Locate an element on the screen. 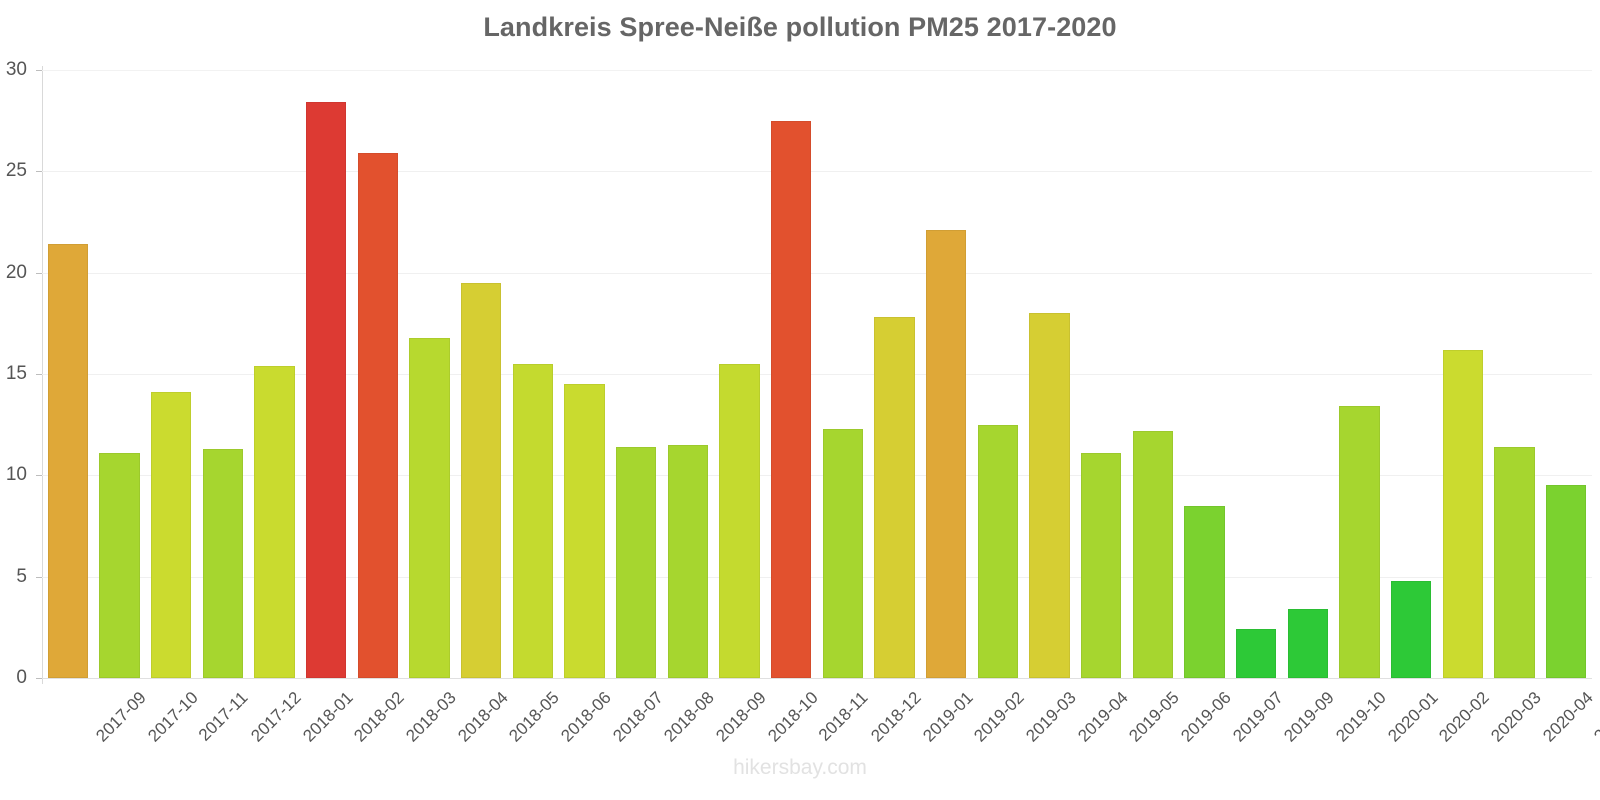 This screenshot has width=1600, height=800. x-tick-label: 2018-12 is located at coordinates (896, 717).